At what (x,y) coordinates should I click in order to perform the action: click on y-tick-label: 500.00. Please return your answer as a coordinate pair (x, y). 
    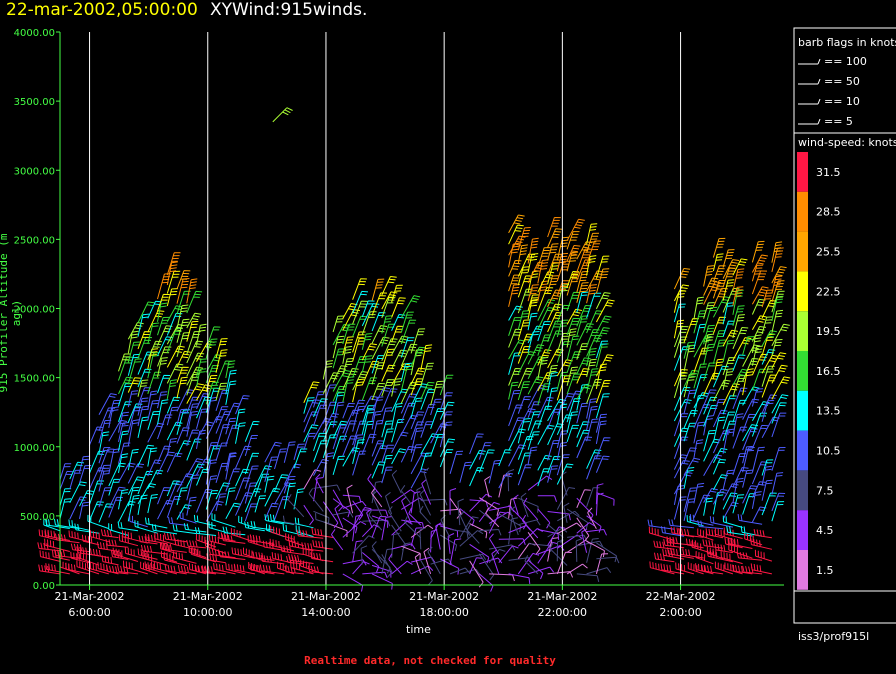
    Looking at the image, I should click on (37, 517).